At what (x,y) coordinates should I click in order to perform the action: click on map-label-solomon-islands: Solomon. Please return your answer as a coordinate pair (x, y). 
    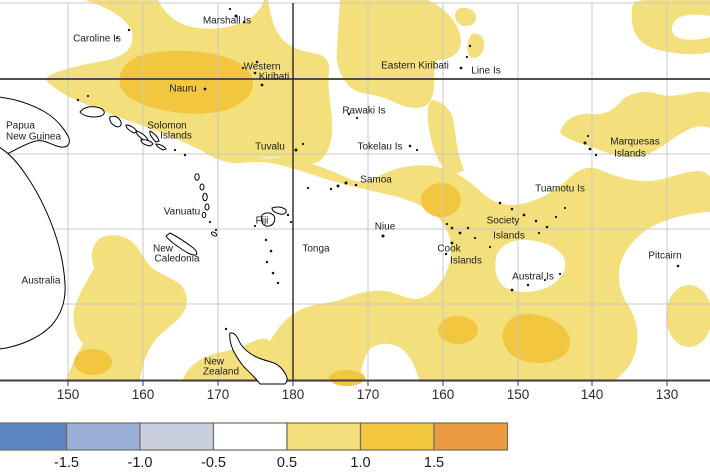
    Looking at the image, I should click on (166, 126).